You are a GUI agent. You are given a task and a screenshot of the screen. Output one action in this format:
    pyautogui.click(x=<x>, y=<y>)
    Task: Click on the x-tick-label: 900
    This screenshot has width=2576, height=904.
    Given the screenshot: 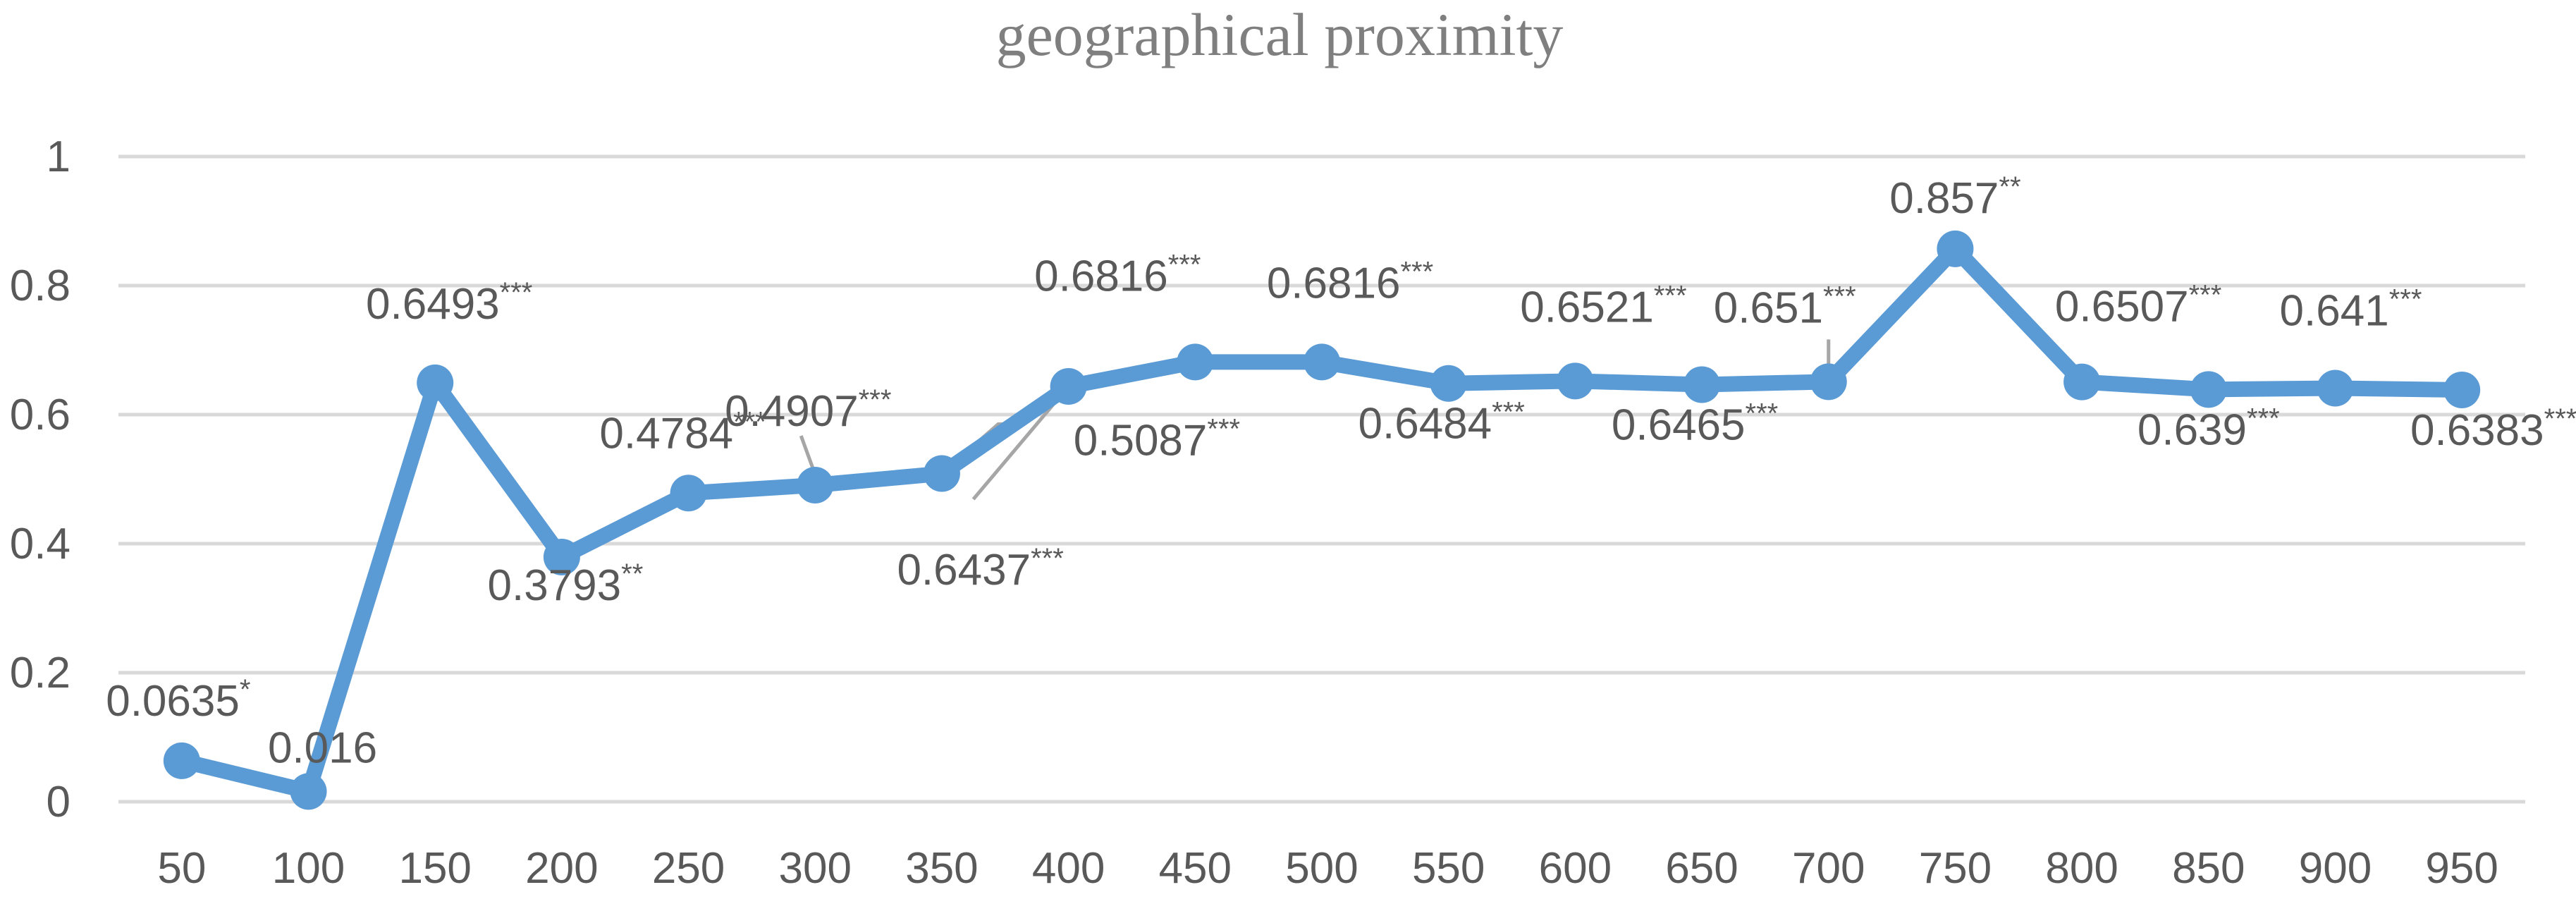 What is the action you would take?
    pyautogui.click(x=2335, y=869)
    